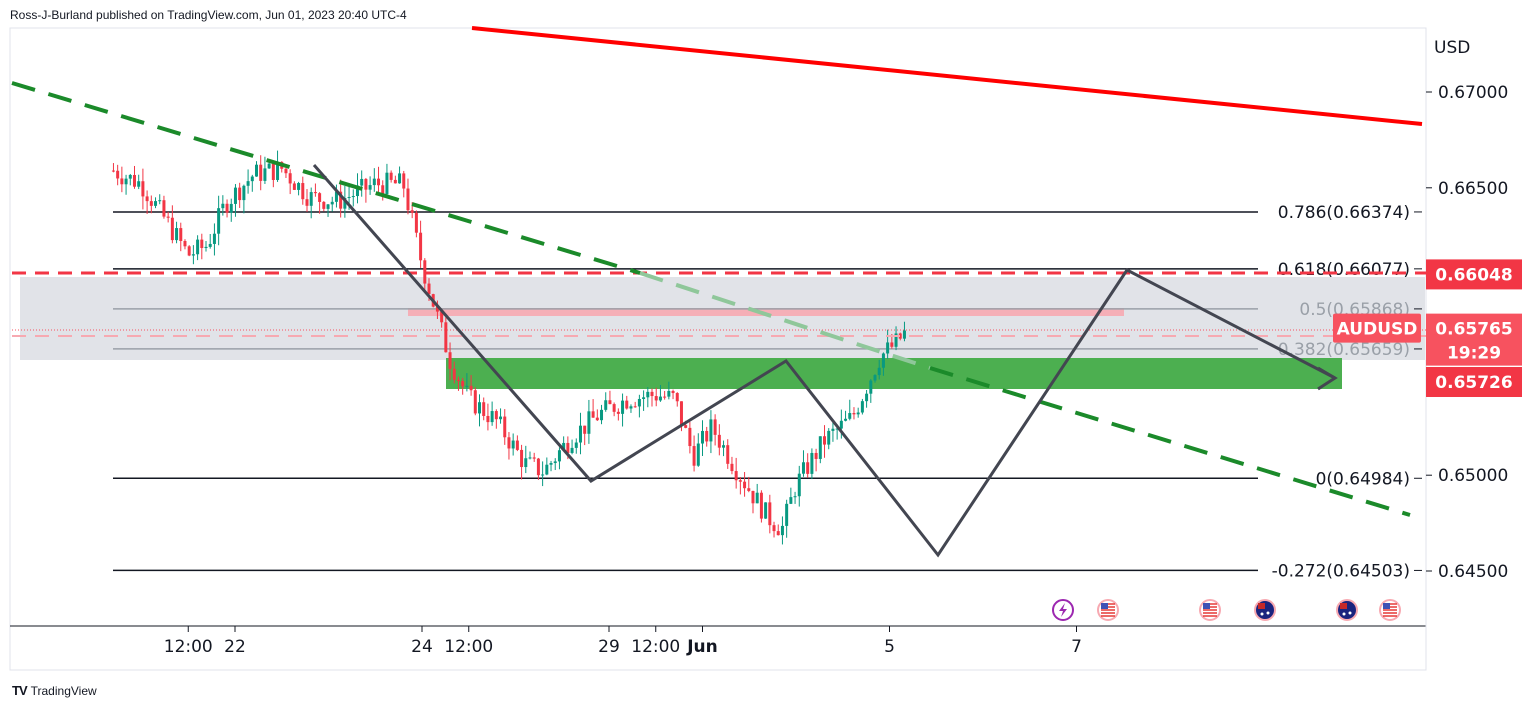 The width and height of the screenshot is (1536, 708). Describe the element at coordinates (1473, 93) in the screenshot. I see `y-tick-label: 0.67000` at that location.